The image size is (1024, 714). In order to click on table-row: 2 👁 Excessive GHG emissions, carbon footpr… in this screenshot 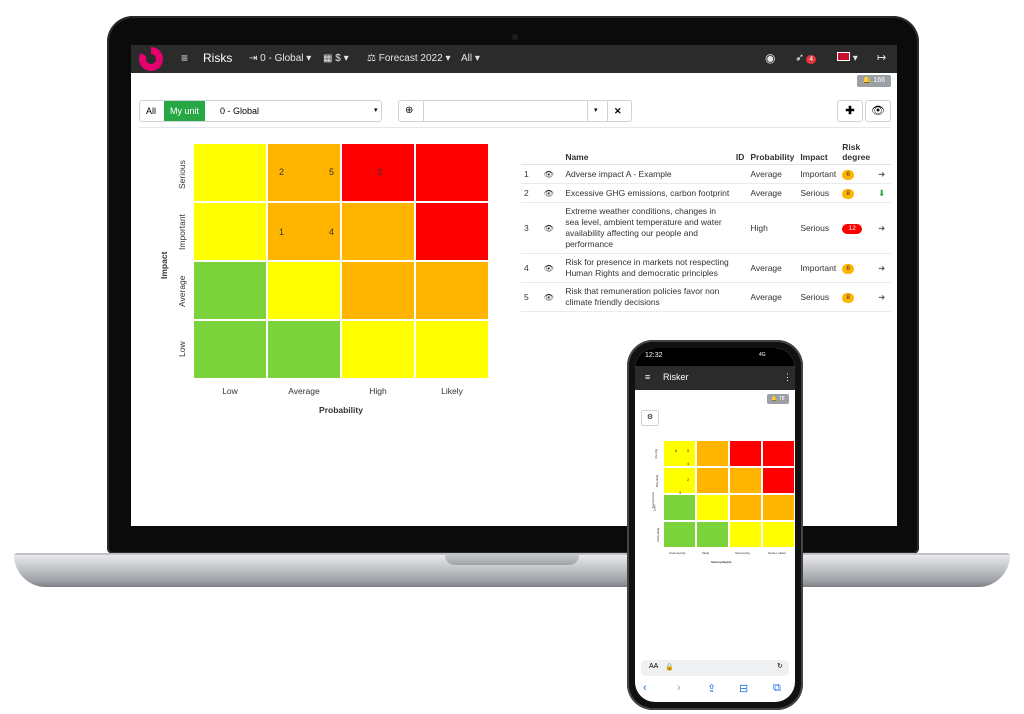, I will do `click(706, 193)`.